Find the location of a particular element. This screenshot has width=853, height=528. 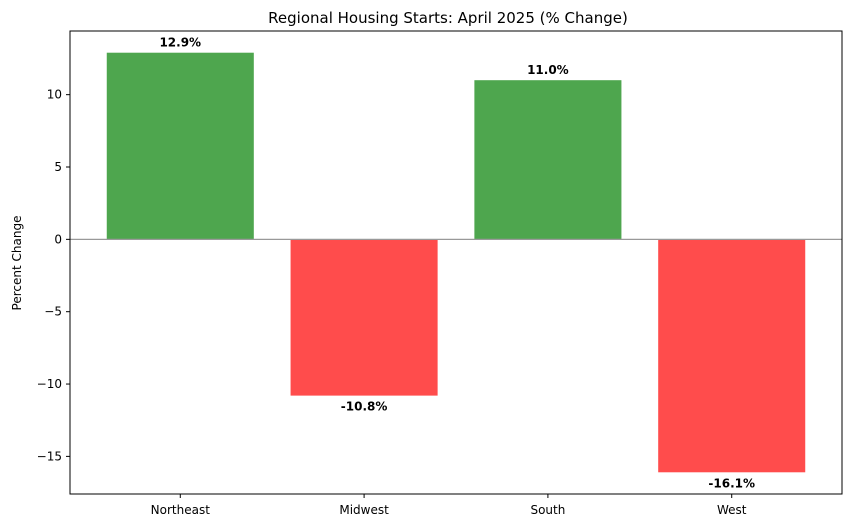

y-tick-label: 10 is located at coordinates (54, 95).